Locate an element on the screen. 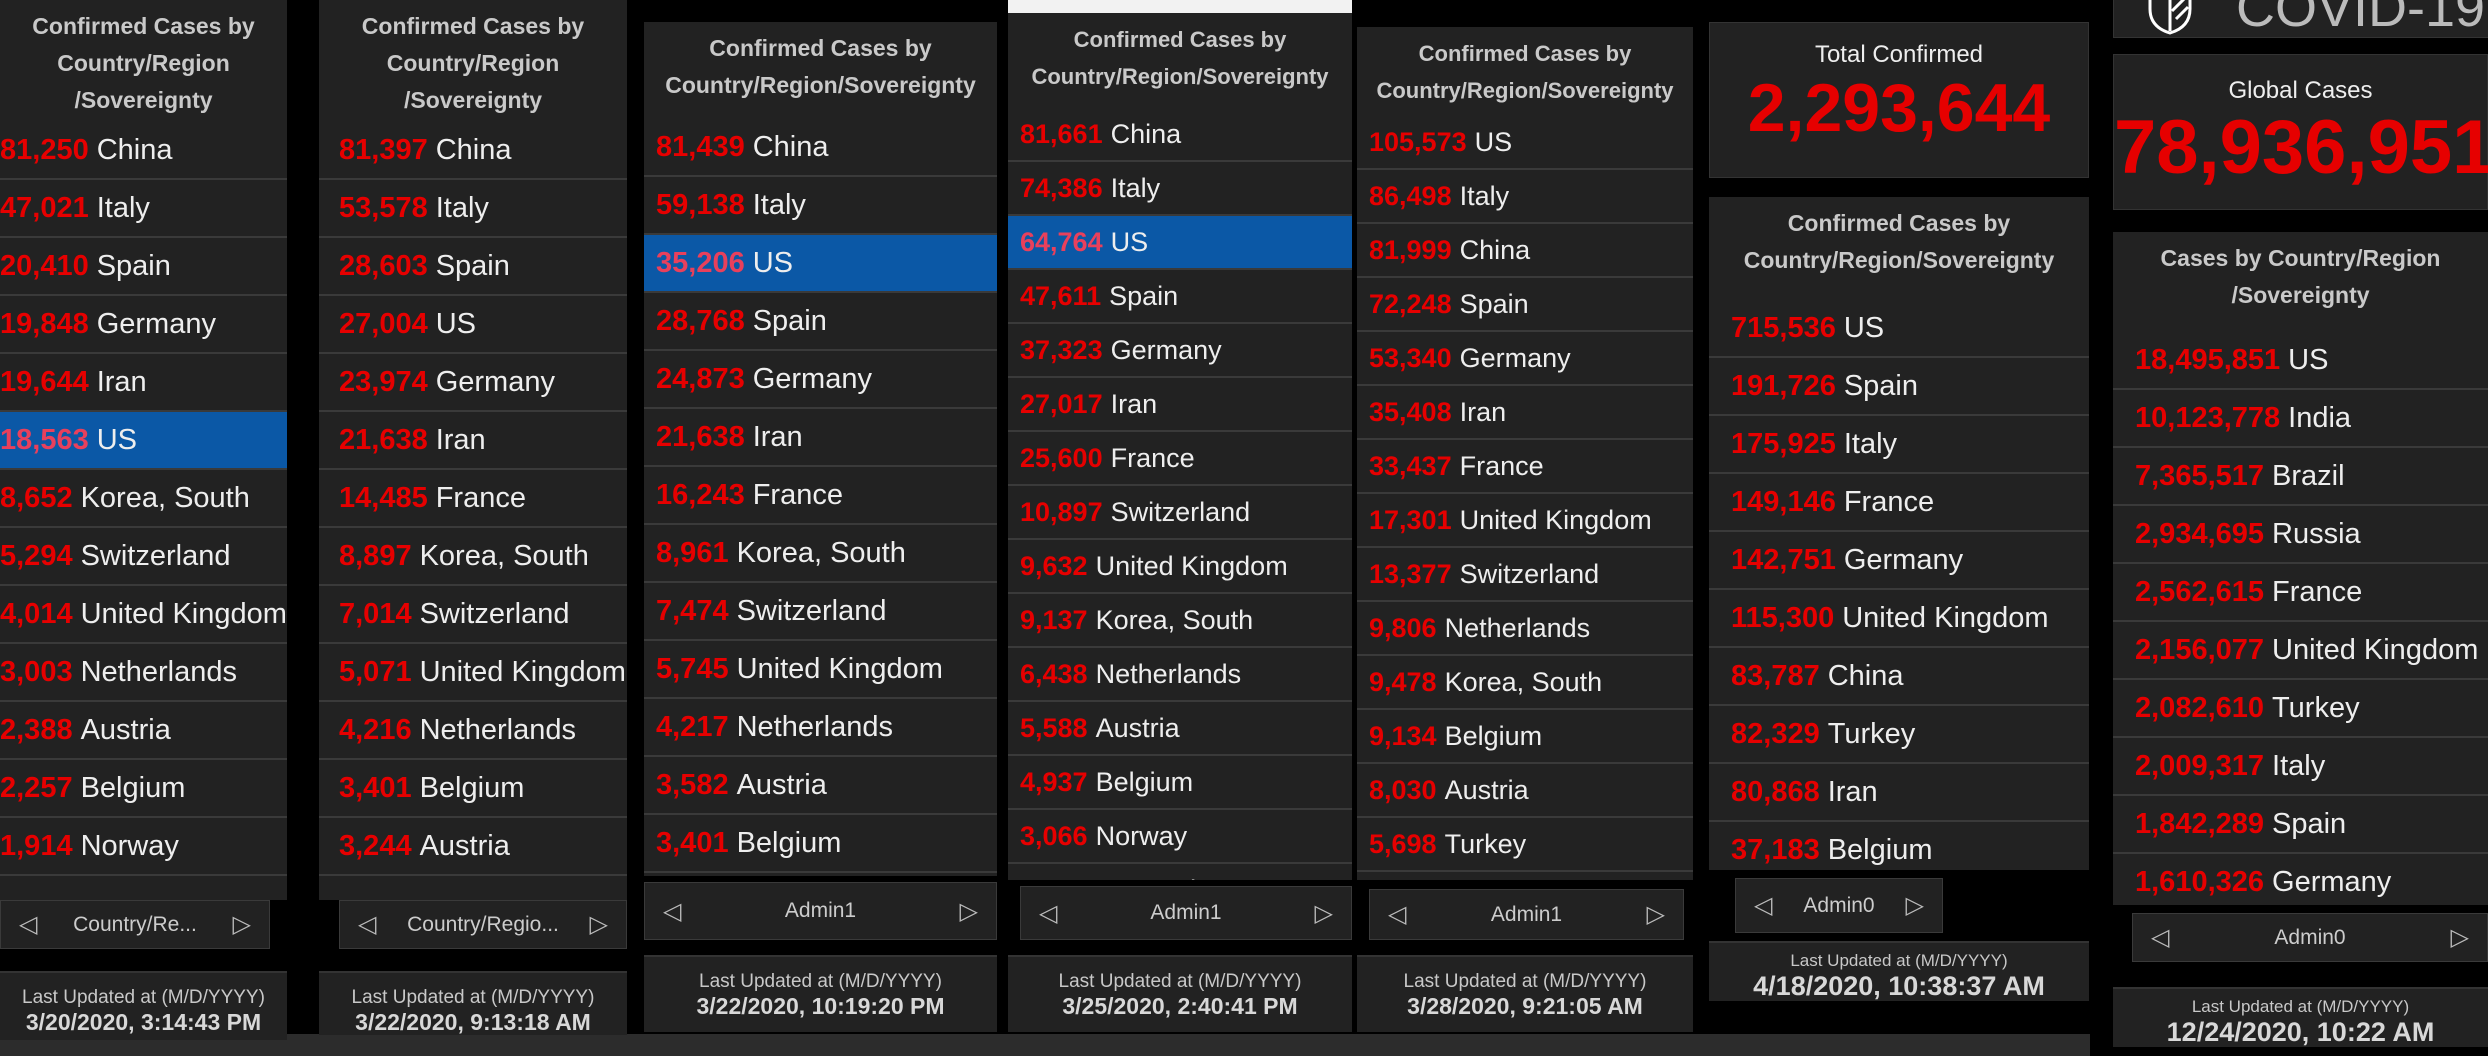  list-item: 82,329 Turkey is located at coordinates (1899, 735).